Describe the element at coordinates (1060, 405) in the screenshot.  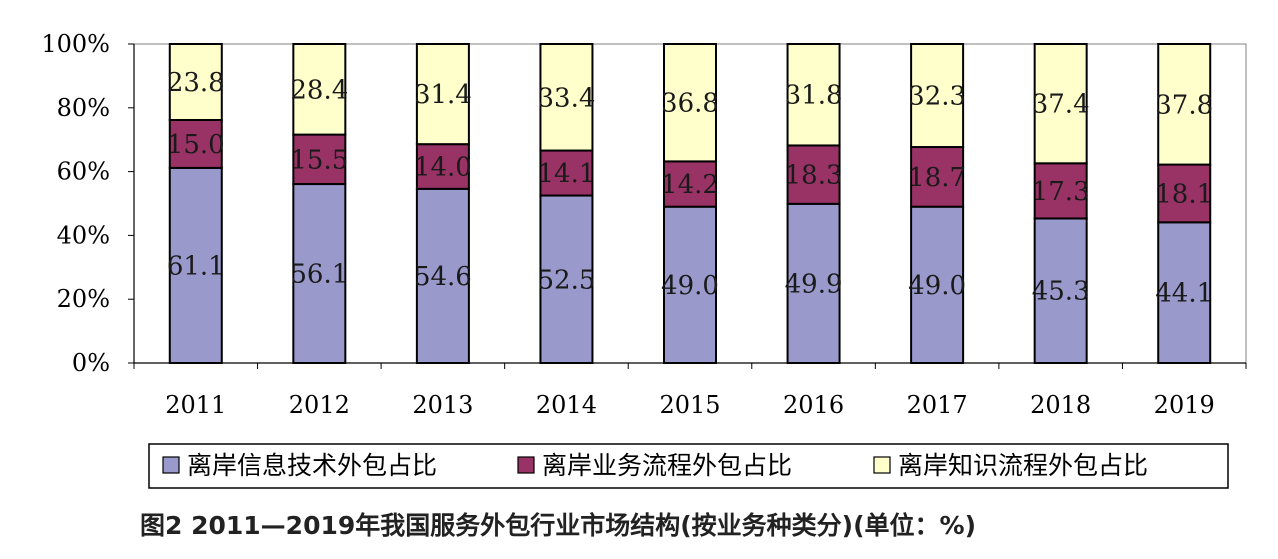
I see `x-tick-label: 2018` at that location.